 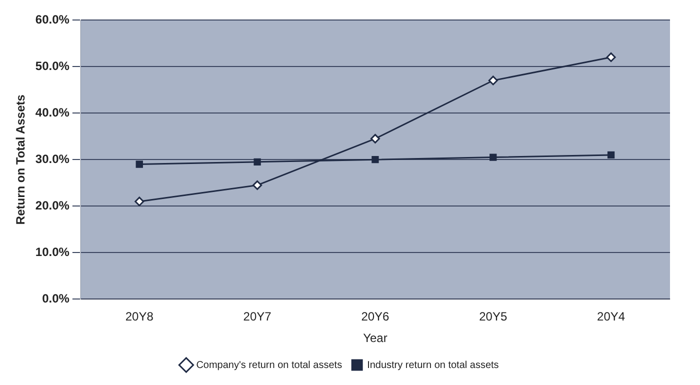 What do you see at coordinates (139, 317) in the screenshot?
I see `x-tick-label: 20Y8` at bounding box center [139, 317].